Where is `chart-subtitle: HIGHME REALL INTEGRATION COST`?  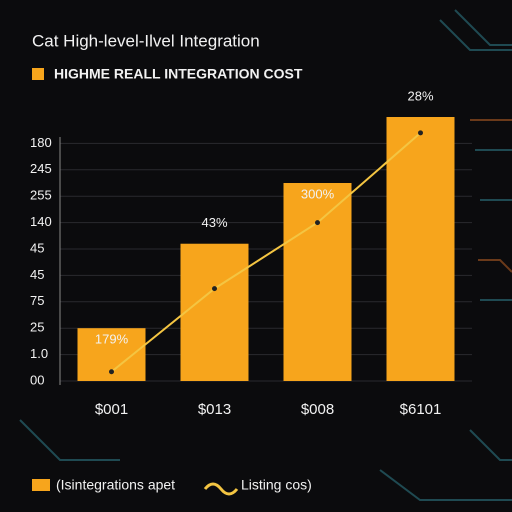
chart-subtitle: HIGHME REALL INTEGRATION COST is located at coordinates (178, 74).